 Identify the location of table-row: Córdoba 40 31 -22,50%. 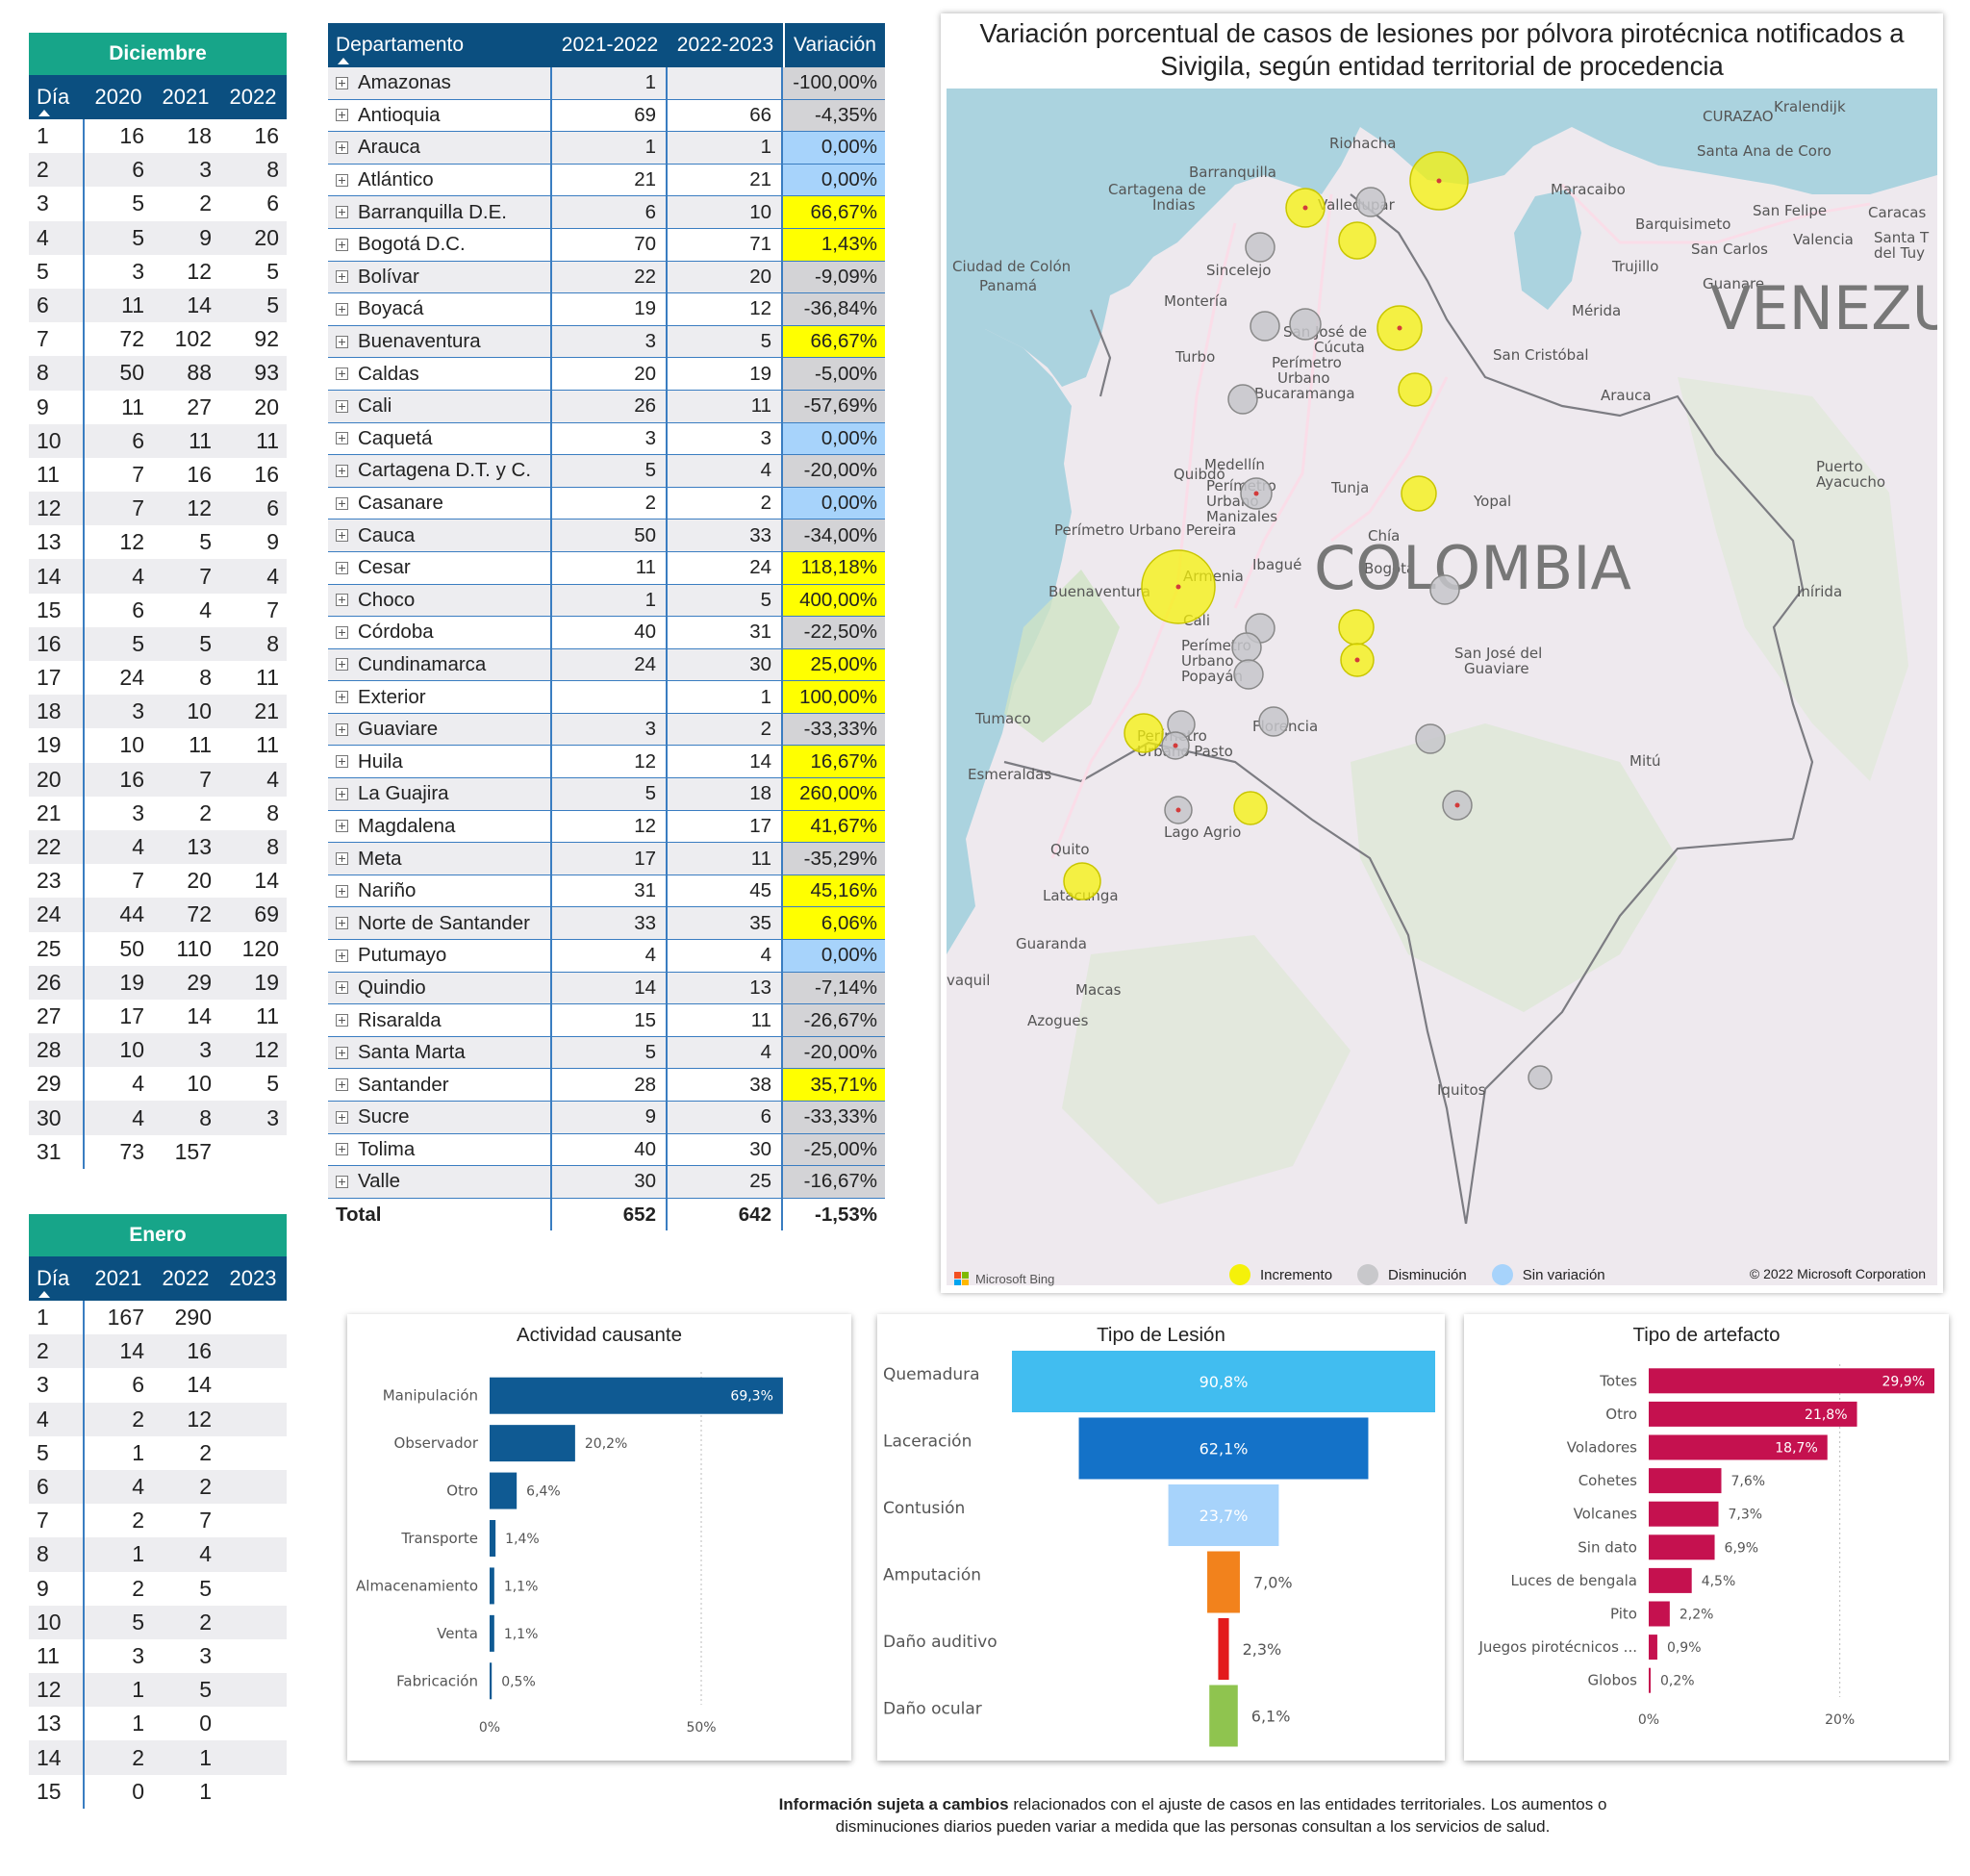
(607, 633).